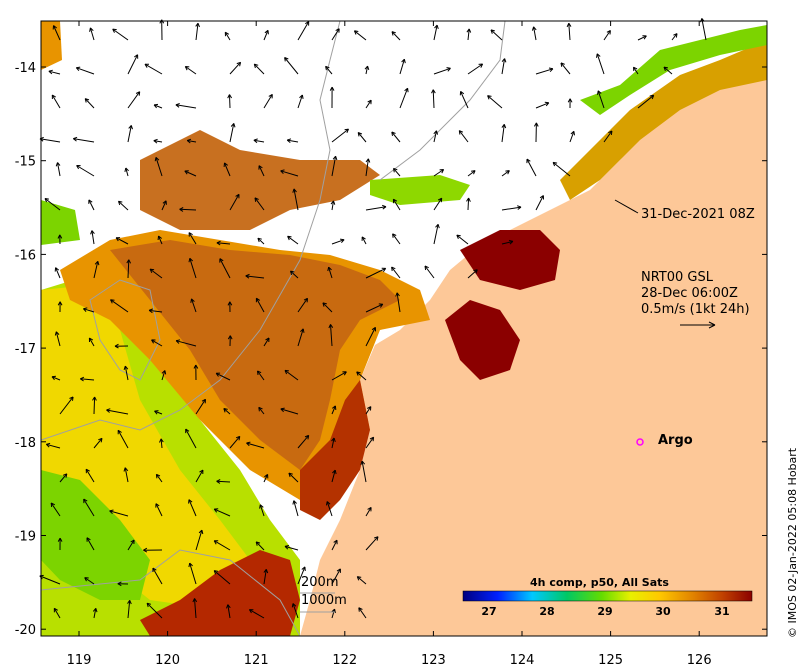 The image size is (810, 672). What do you see at coordinates (442, 101) in the screenshot?
I see `contour-north-line` at bounding box center [442, 101].